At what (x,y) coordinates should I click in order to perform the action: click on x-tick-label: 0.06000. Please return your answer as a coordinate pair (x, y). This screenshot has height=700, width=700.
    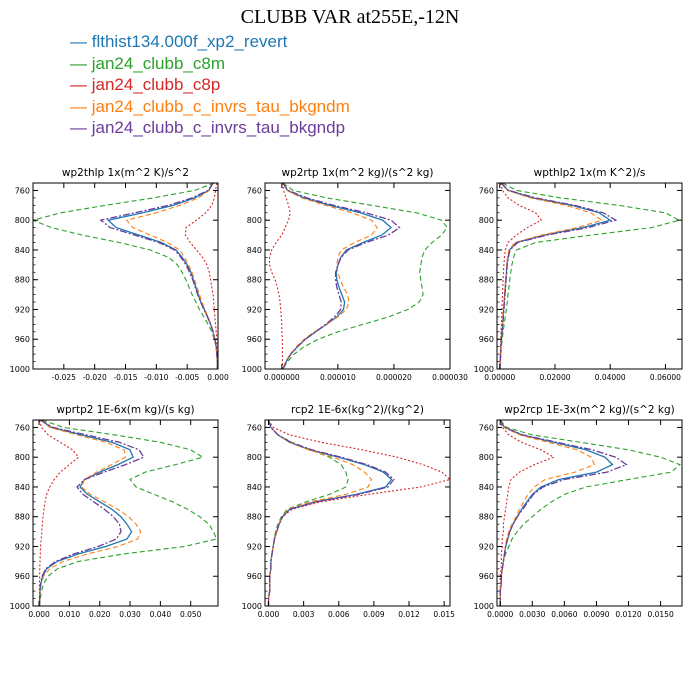
    Looking at the image, I should click on (665, 377).